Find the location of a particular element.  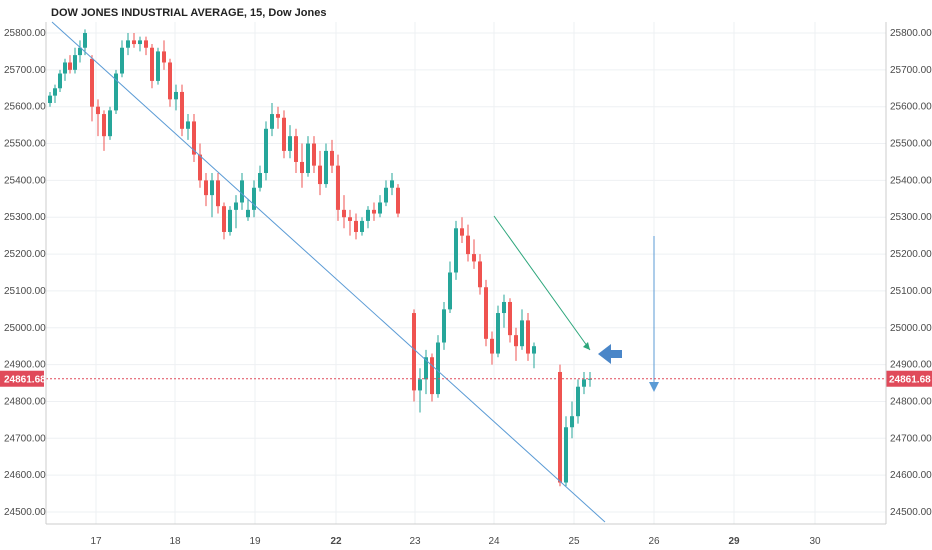

y-tick-label-left: 25300.00 is located at coordinates (25, 217).